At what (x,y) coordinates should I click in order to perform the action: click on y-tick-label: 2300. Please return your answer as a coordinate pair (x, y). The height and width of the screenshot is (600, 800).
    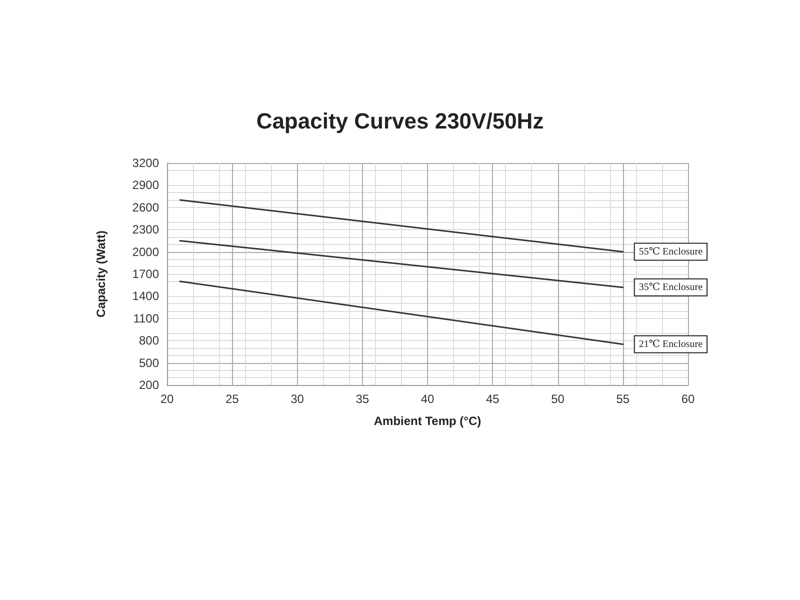
    Looking at the image, I should click on (146, 229).